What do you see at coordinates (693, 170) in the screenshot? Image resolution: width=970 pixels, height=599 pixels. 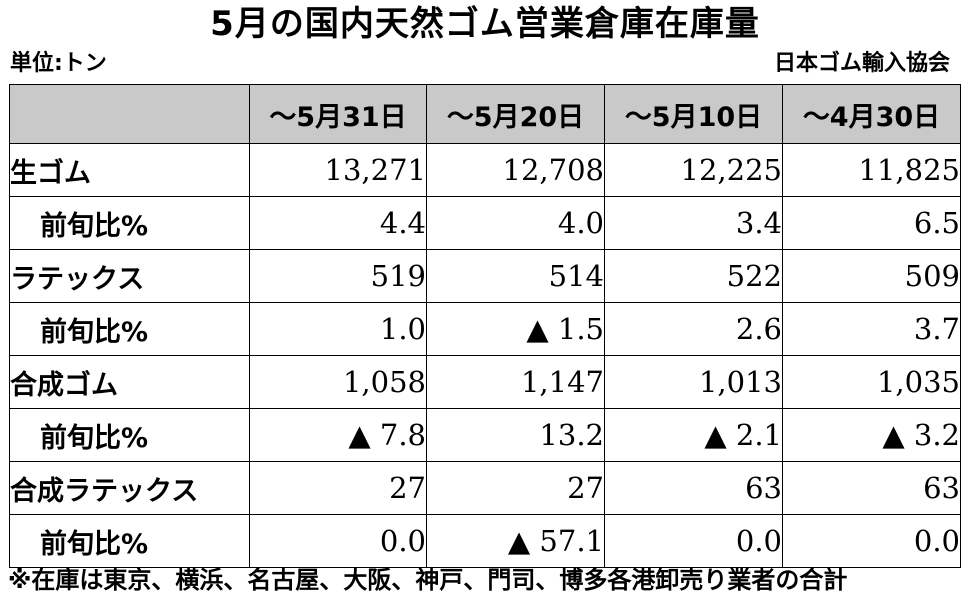 I see `cell-value: 12,225` at bounding box center [693, 170].